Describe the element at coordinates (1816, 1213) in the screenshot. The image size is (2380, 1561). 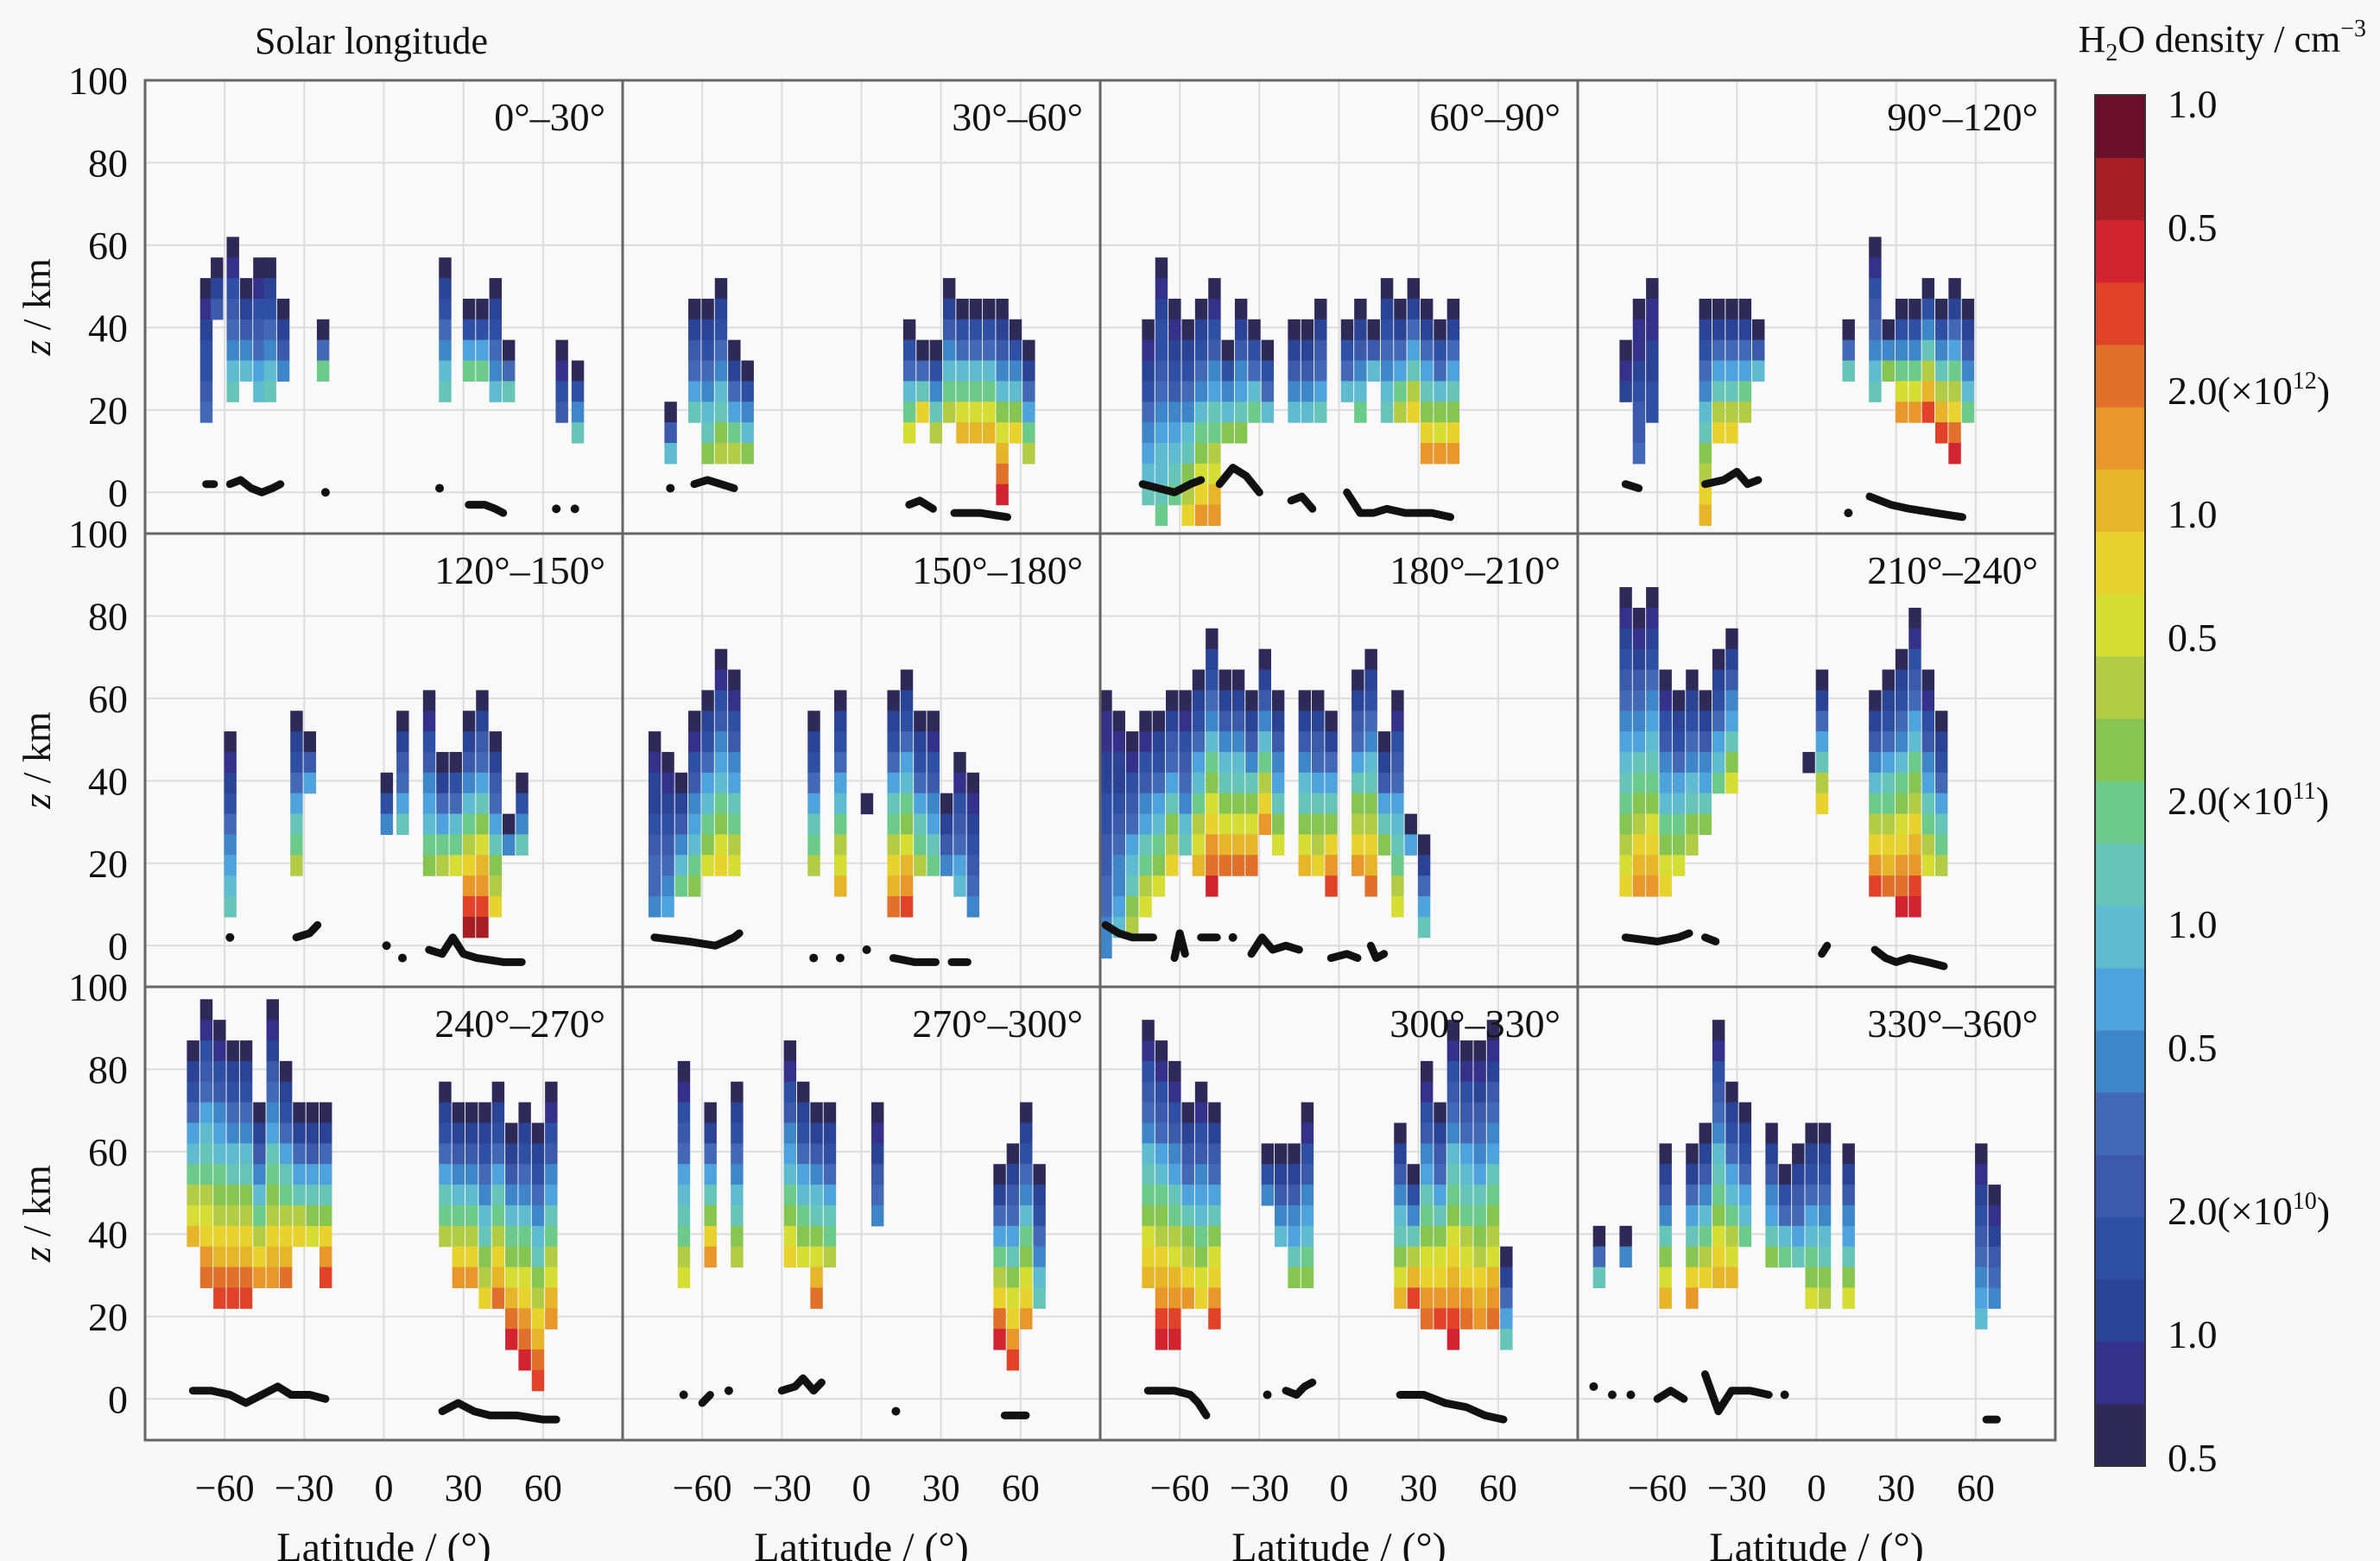
I see `panel-frame` at that location.